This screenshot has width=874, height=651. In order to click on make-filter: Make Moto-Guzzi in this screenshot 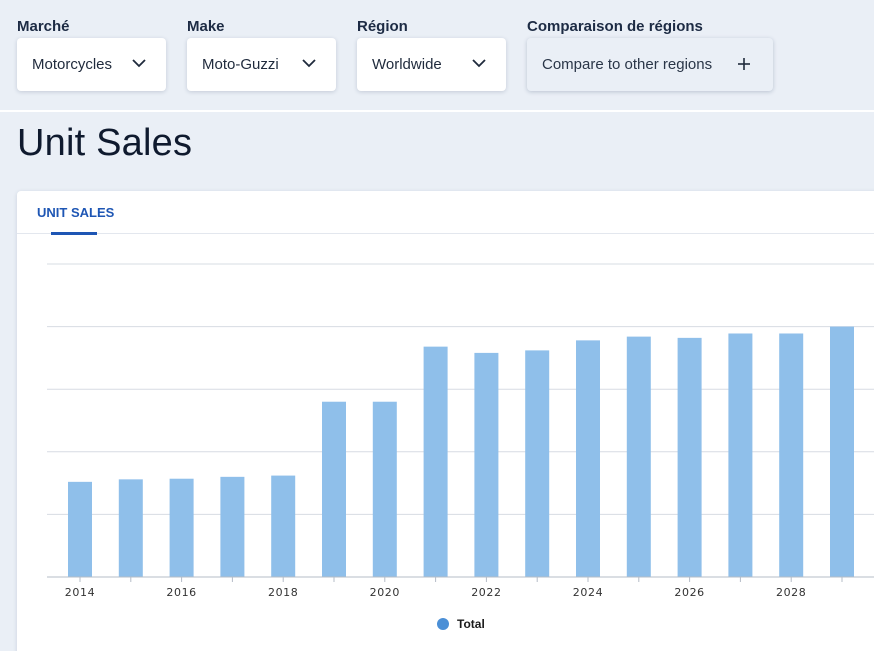, I will do `click(261, 54)`.